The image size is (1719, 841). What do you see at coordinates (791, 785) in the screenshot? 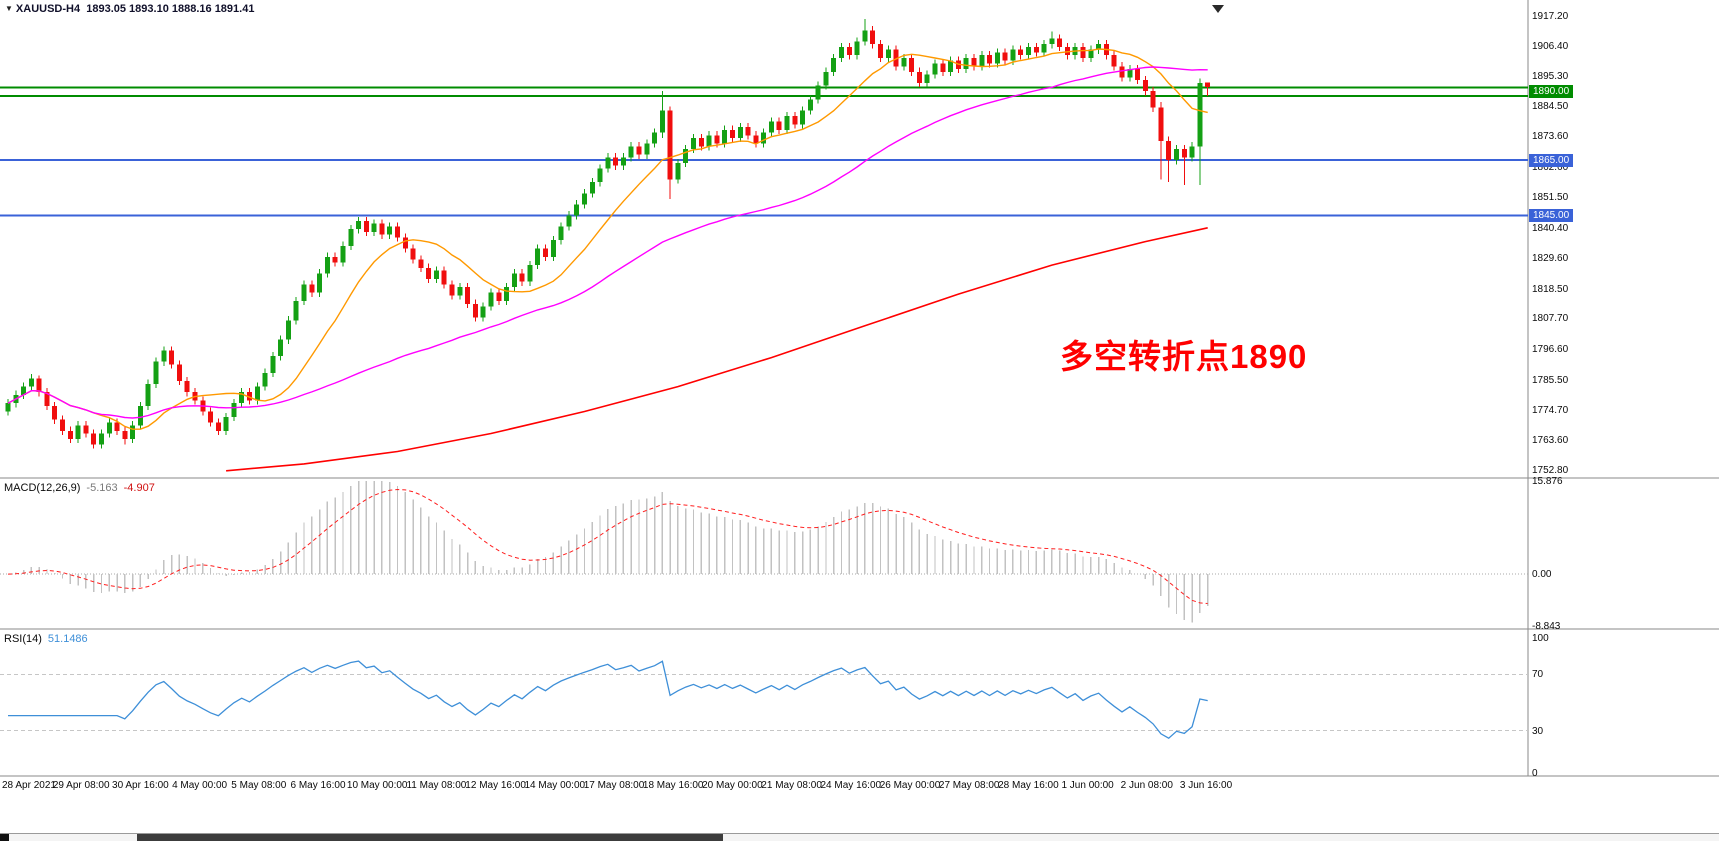
I see `date-label: 21 May 08:00` at bounding box center [791, 785].